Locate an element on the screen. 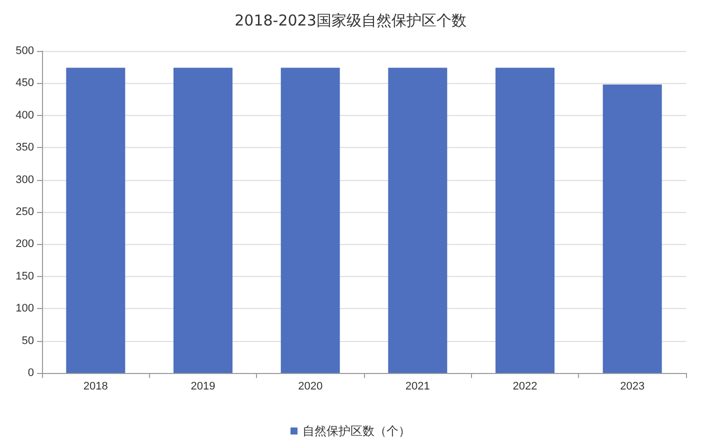 Image resolution: width=701 pixels, height=448 pixels. chart-title: 2018-2023国家级自然保护区个数 is located at coordinates (350, 21).